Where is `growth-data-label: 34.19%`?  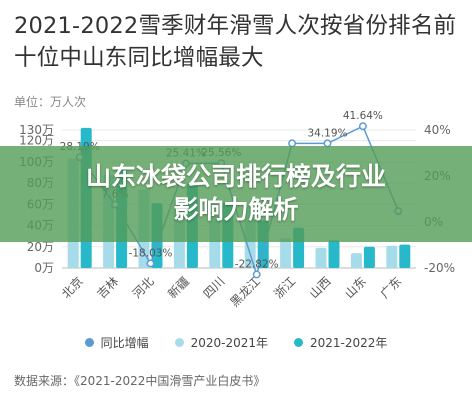 growth-data-label: 34.19% is located at coordinates (327, 133).